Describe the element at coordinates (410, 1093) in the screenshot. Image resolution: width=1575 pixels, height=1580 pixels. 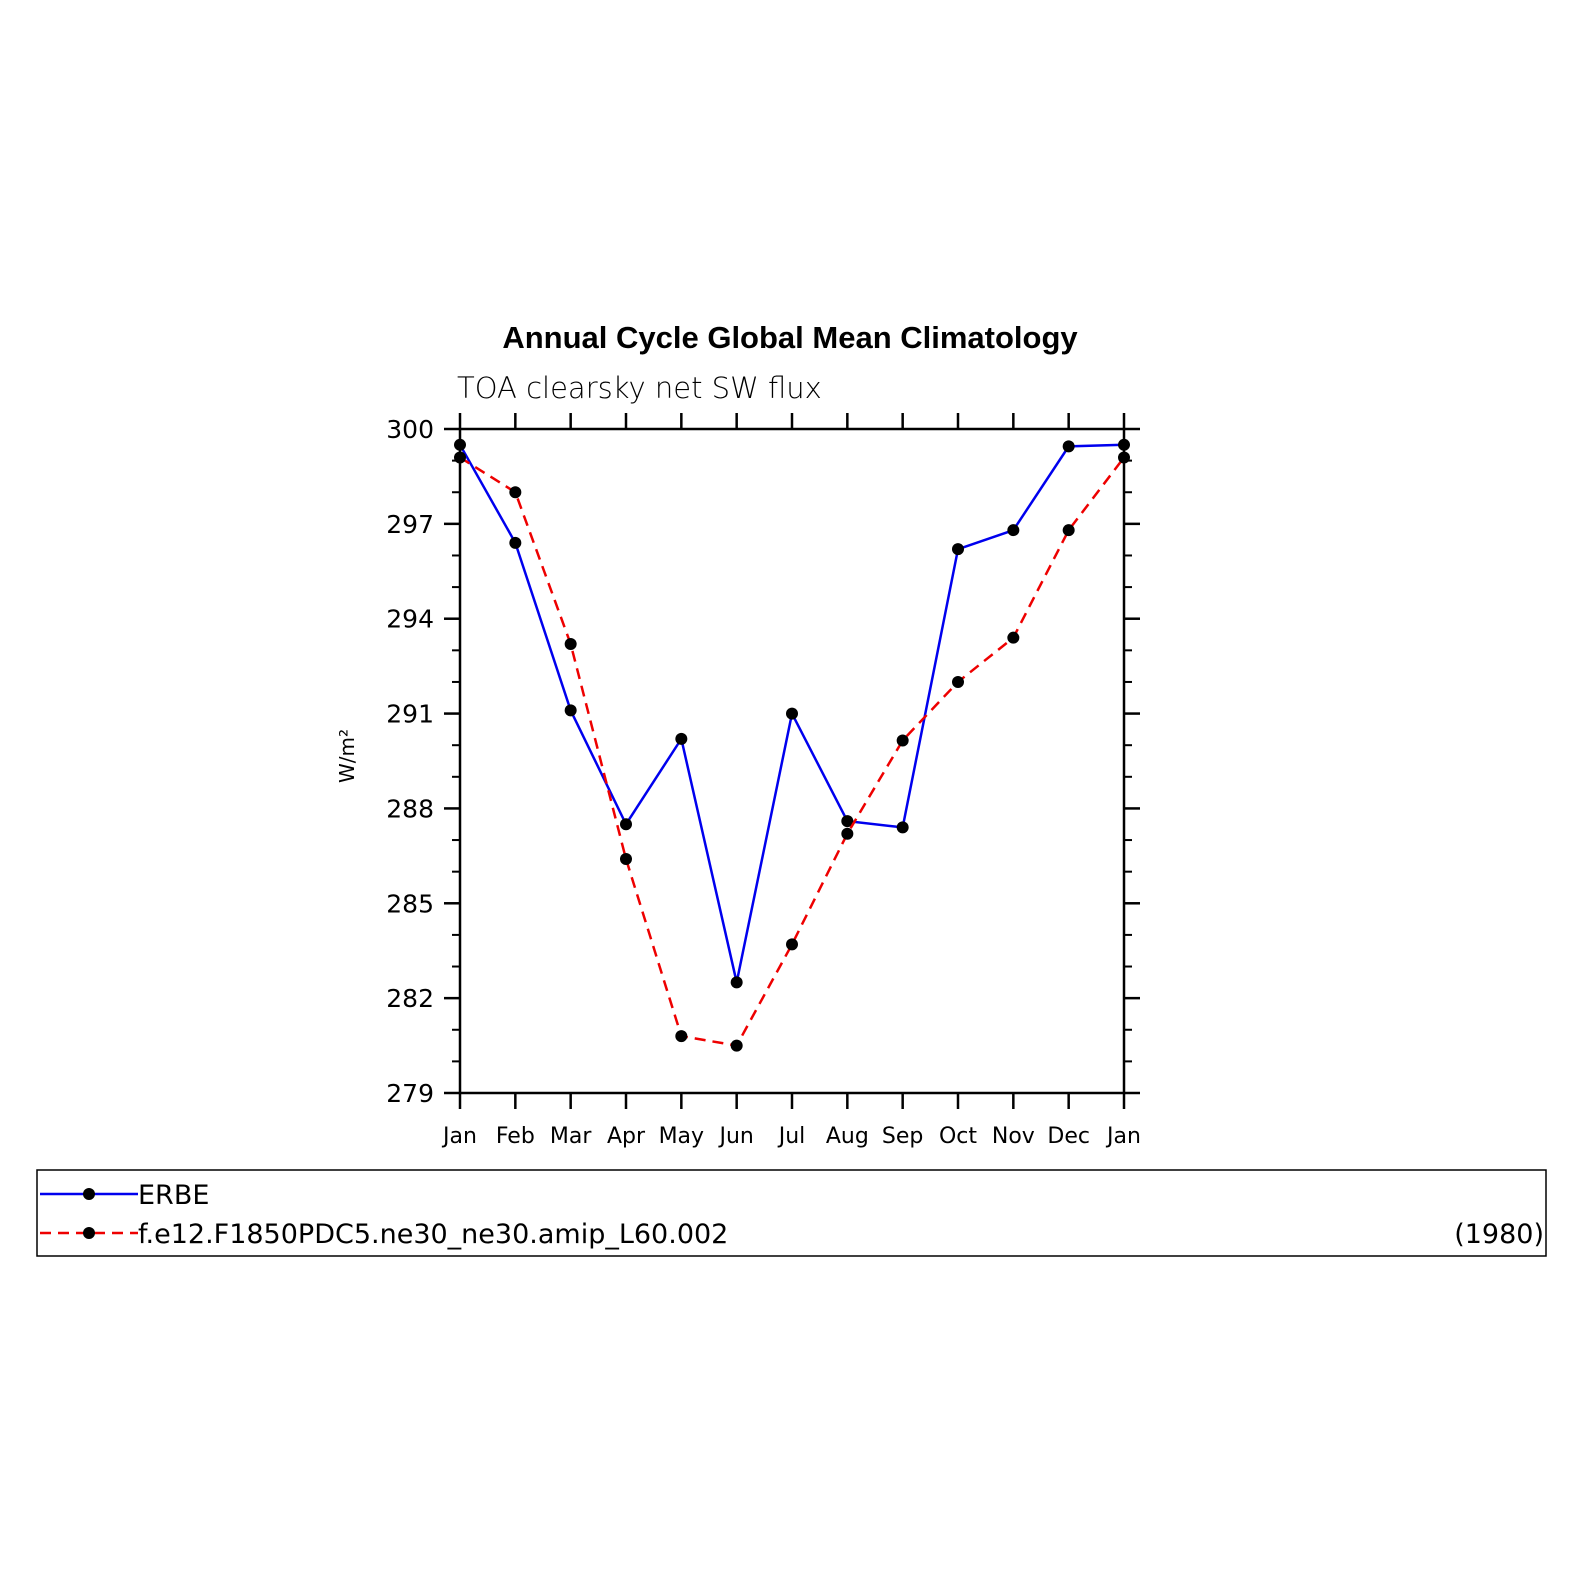
I see `y-tick-label: 279` at that location.